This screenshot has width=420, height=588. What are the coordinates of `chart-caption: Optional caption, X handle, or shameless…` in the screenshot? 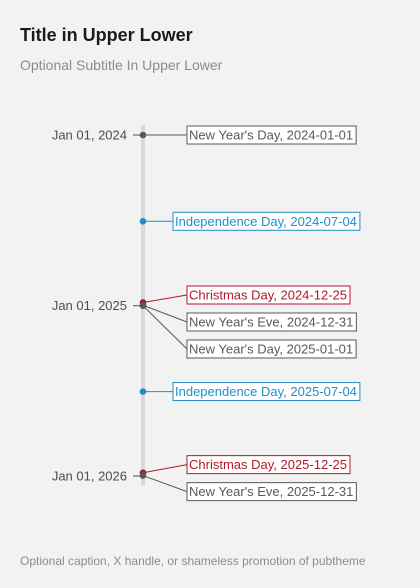 It's located at (193, 561).